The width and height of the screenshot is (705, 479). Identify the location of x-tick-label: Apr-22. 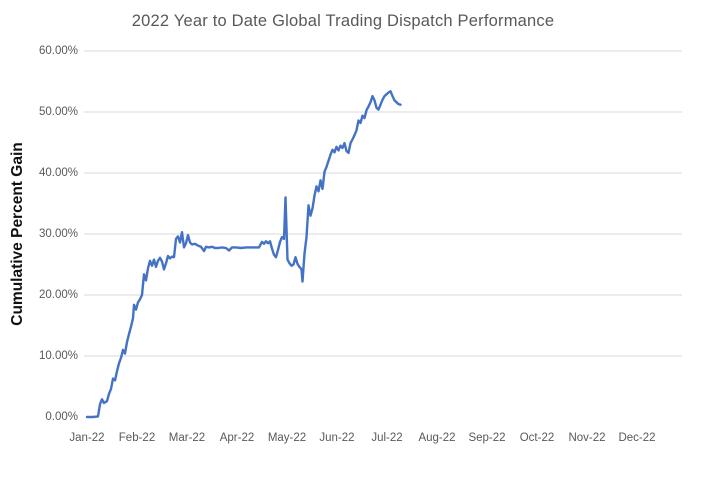
(237, 438).